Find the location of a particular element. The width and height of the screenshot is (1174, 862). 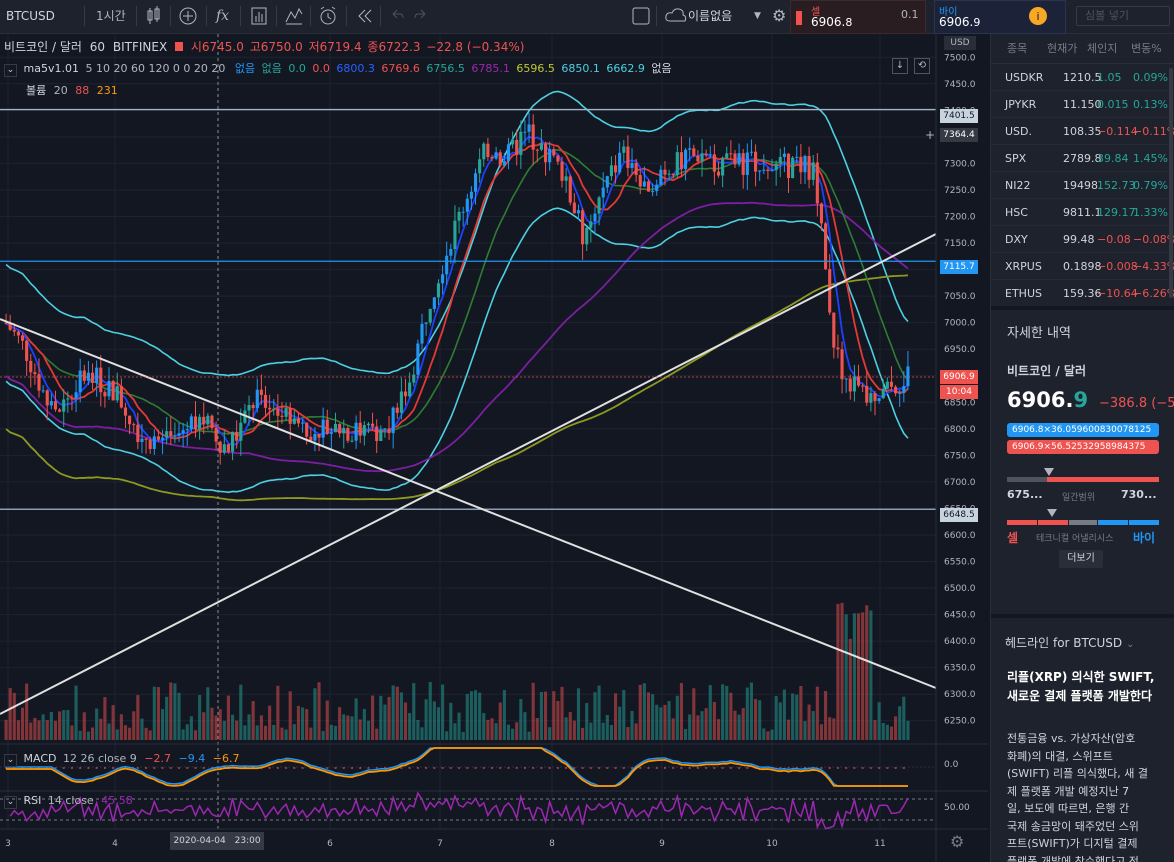

compare-icon is located at coordinates (188, 16).